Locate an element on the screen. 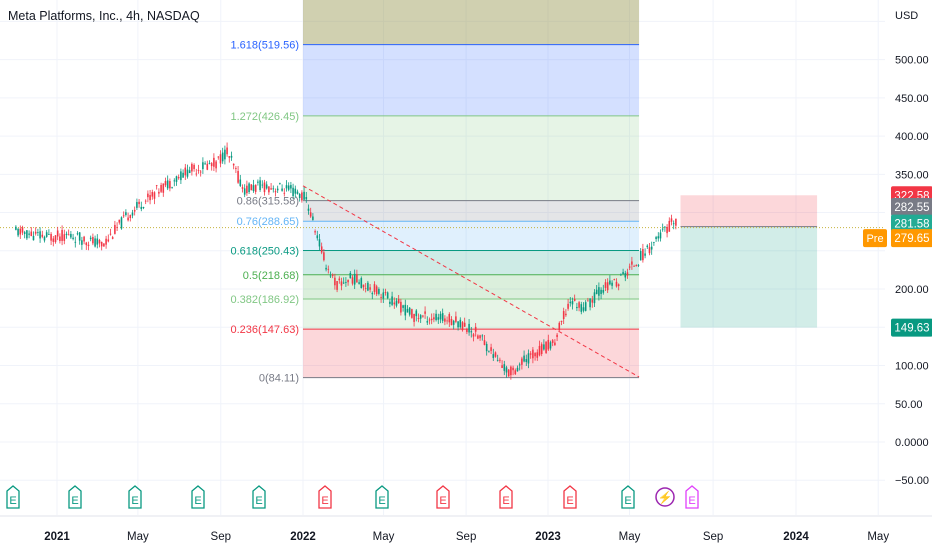 The height and width of the screenshot is (550, 932). chart-title: Meta Platforms, Inc., 4h, NASDAQ is located at coordinates (104, 16).